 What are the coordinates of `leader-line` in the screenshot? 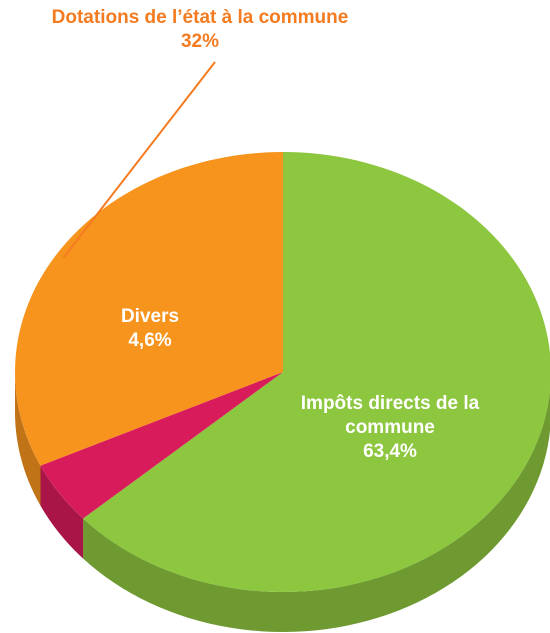 It's located at (139, 160).